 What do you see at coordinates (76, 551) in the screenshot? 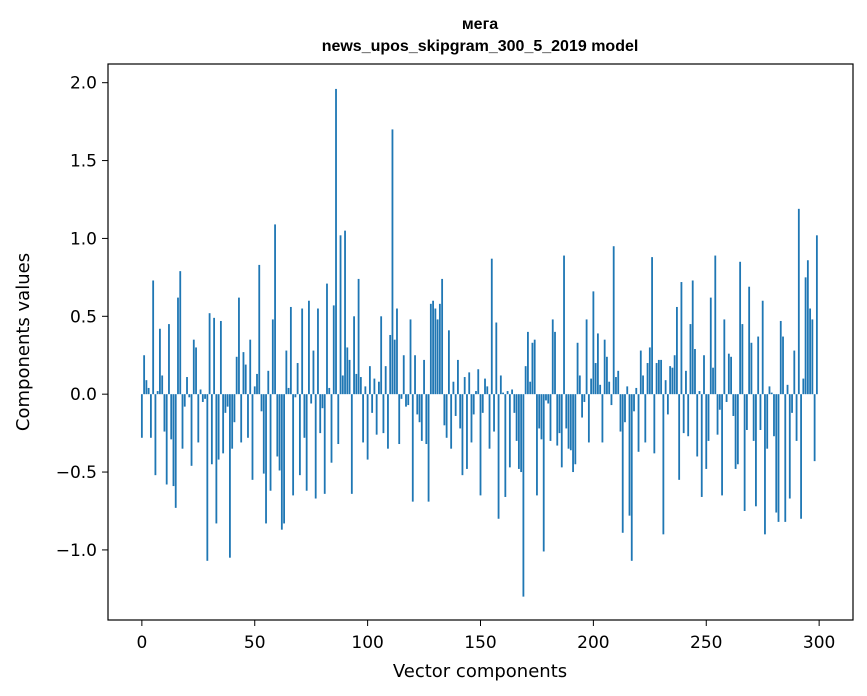
I see `y-tick-label: −1.0` at bounding box center [76, 551].